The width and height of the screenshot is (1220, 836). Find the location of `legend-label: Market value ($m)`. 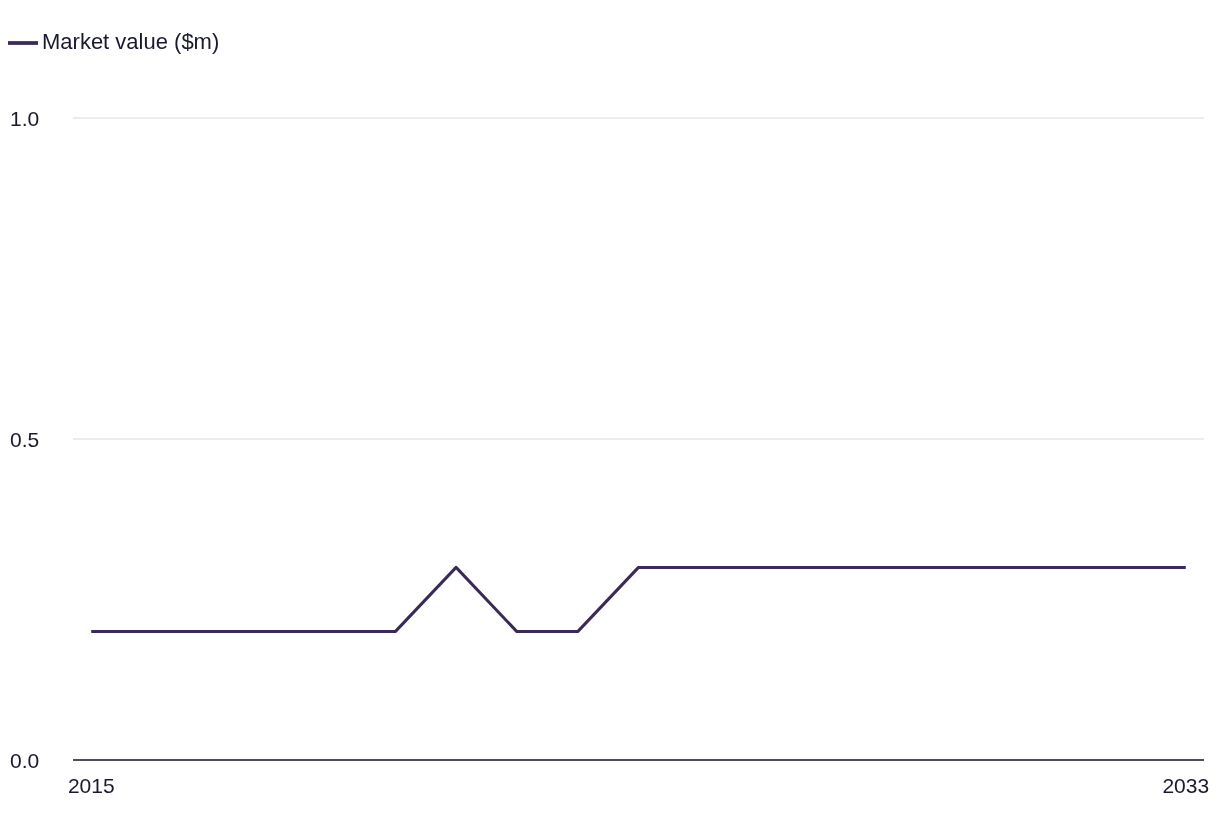

legend-label: Market value ($m) is located at coordinates (131, 41).